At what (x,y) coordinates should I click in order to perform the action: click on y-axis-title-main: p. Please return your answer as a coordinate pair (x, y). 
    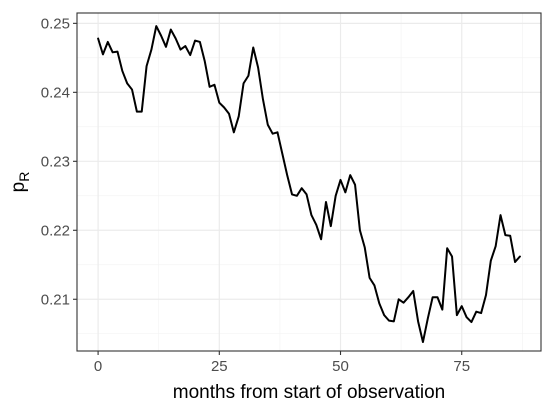
    Looking at the image, I should click on (18, 187).